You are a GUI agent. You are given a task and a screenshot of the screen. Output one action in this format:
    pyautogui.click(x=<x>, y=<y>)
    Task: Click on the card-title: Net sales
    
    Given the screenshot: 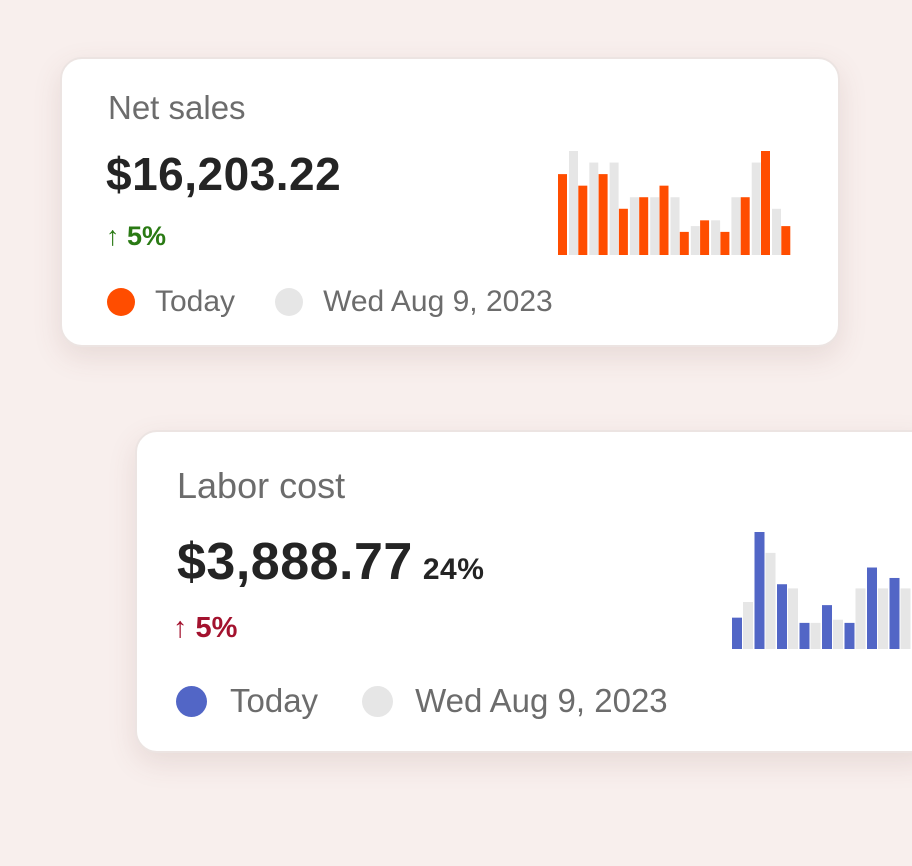 What is the action you would take?
    pyautogui.click(x=177, y=107)
    